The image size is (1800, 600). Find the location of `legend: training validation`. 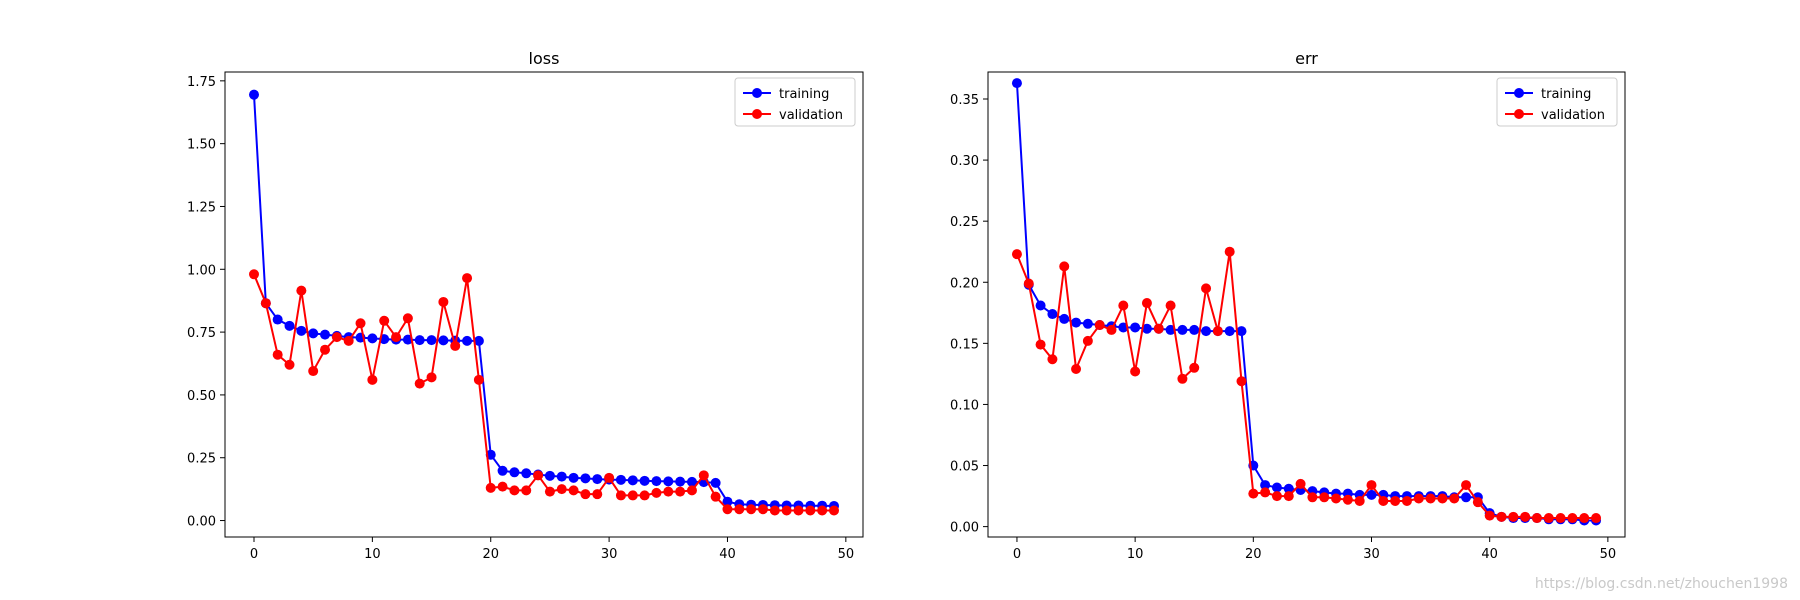

legend: training validation is located at coordinates (795, 102).